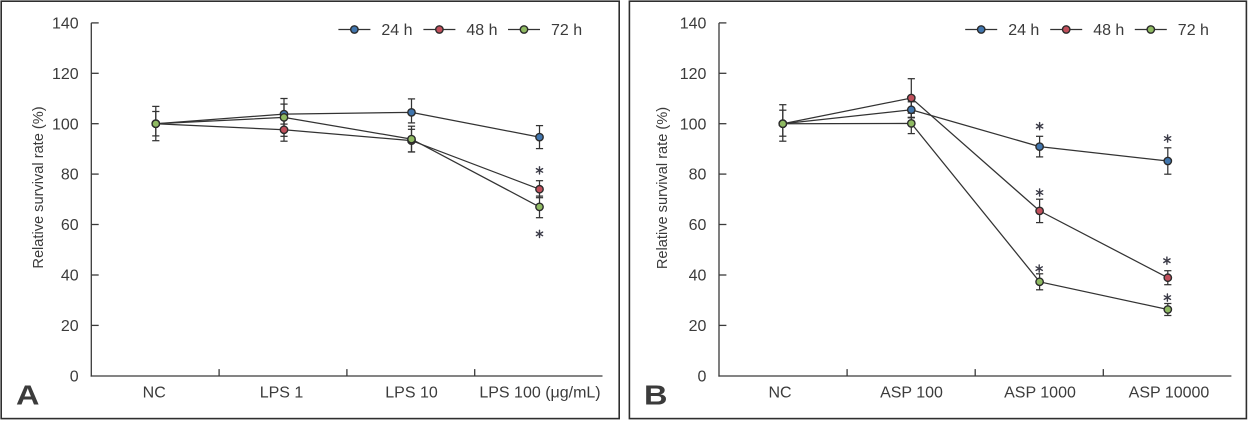 Image resolution: width=1248 pixels, height=421 pixels. Describe the element at coordinates (655, 395) in the screenshot. I see `svg-text: B` at that location.